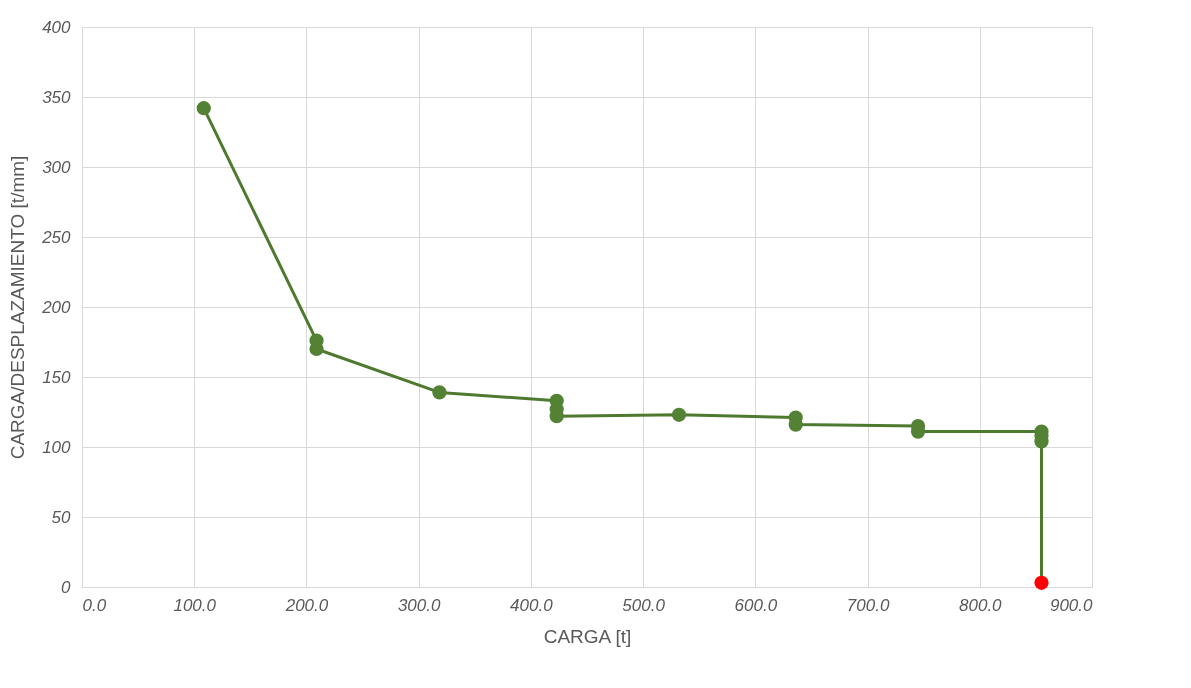 This screenshot has height=688, width=1191. Describe the element at coordinates (868, 605) in the screenshot. I see `x-tick-label: 700.0` at that location.